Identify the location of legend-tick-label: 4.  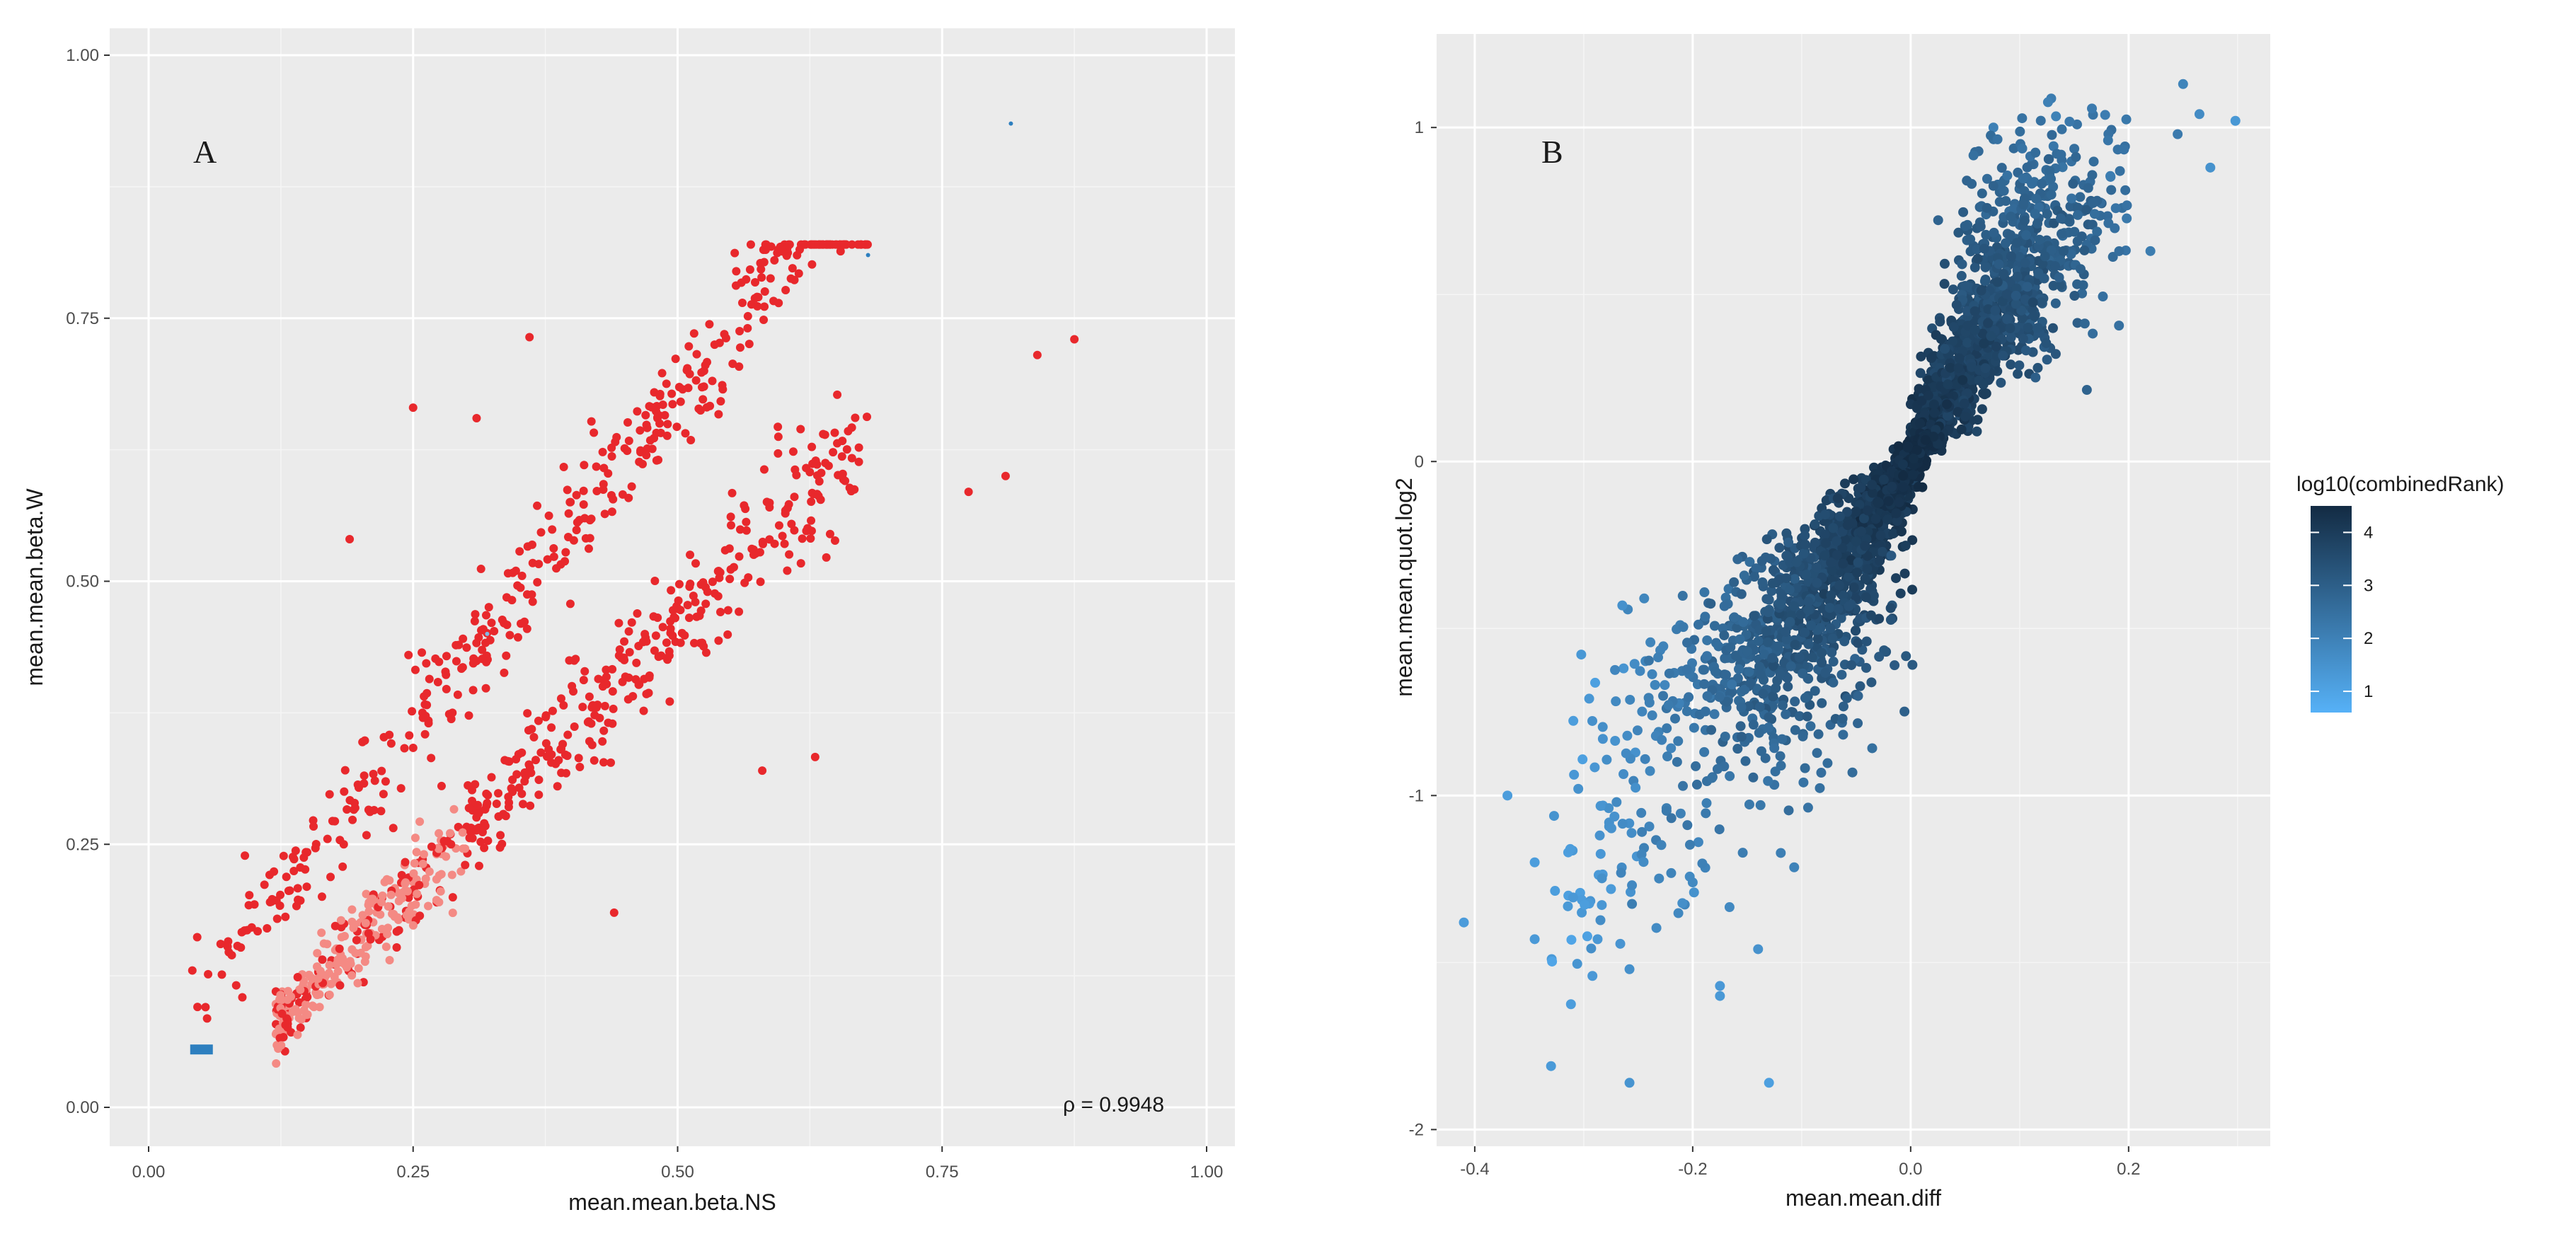
(2368, 532).